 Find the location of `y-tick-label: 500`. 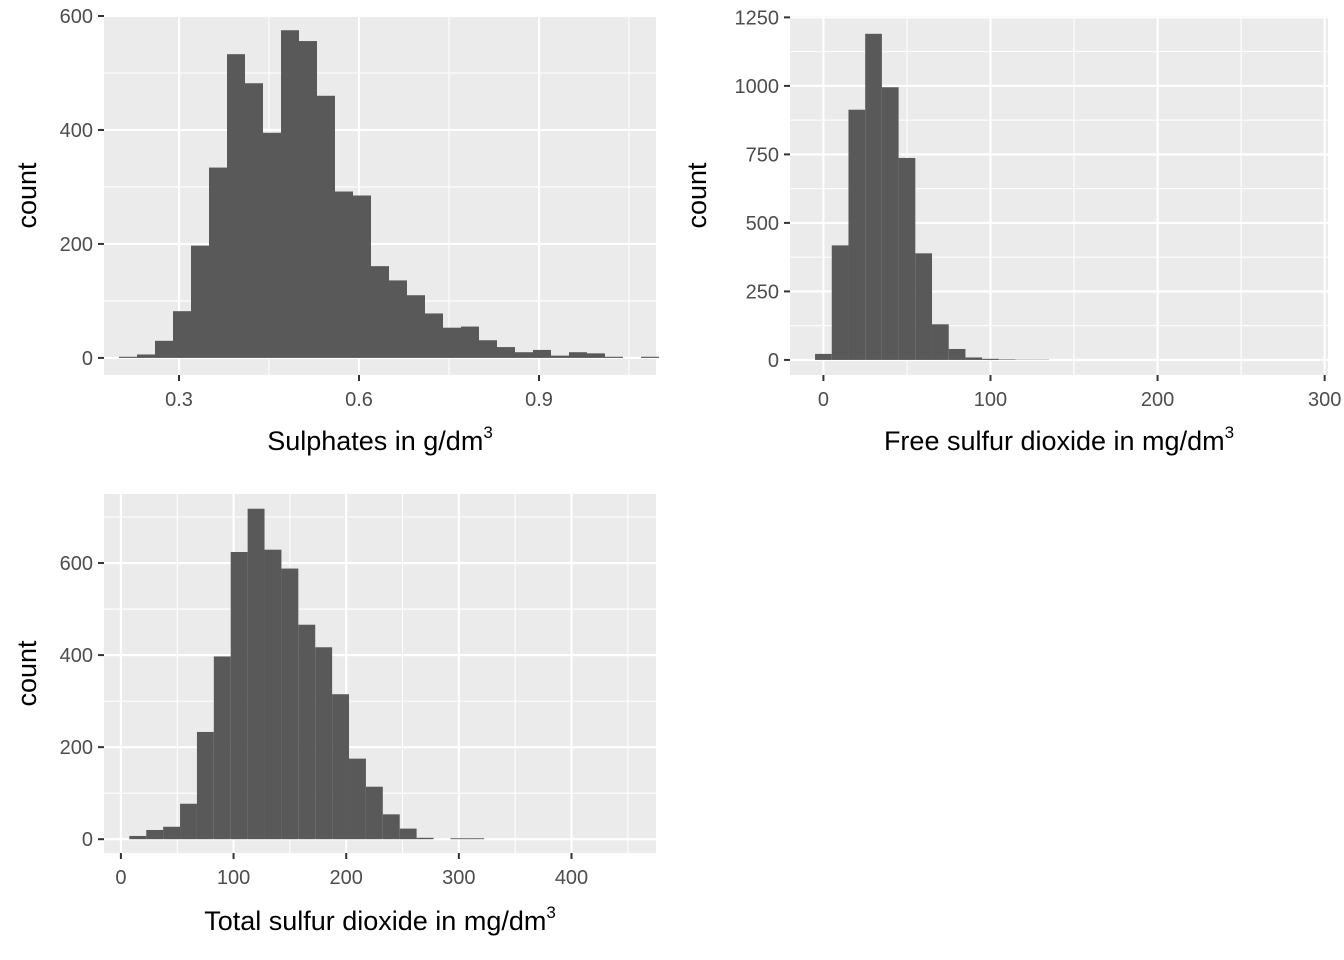

y-tick-label: 500 is located at coordinates (762, 224).